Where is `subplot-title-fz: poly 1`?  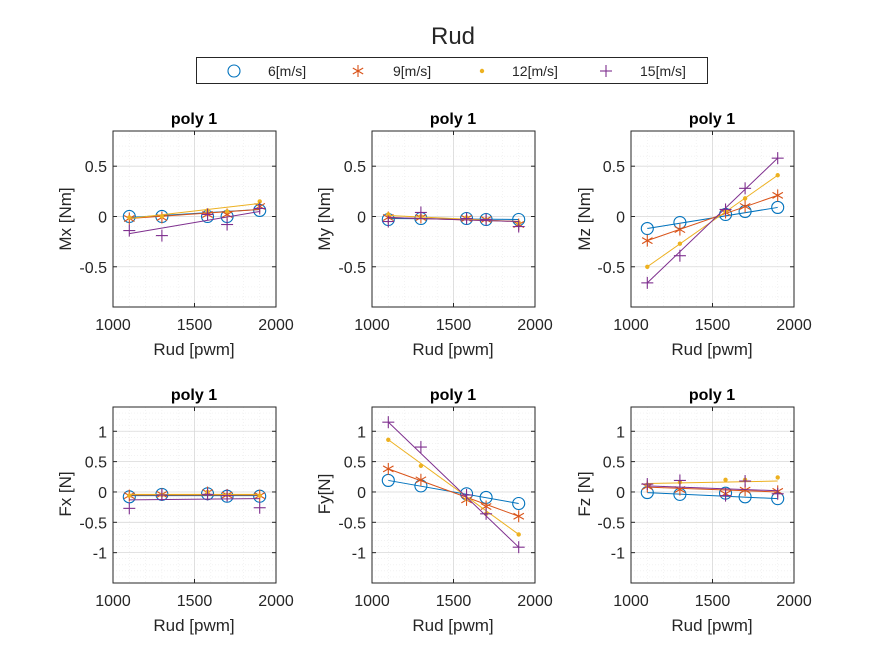 subplot-title-fz: poly 1 is located at coordinates (712, 395).